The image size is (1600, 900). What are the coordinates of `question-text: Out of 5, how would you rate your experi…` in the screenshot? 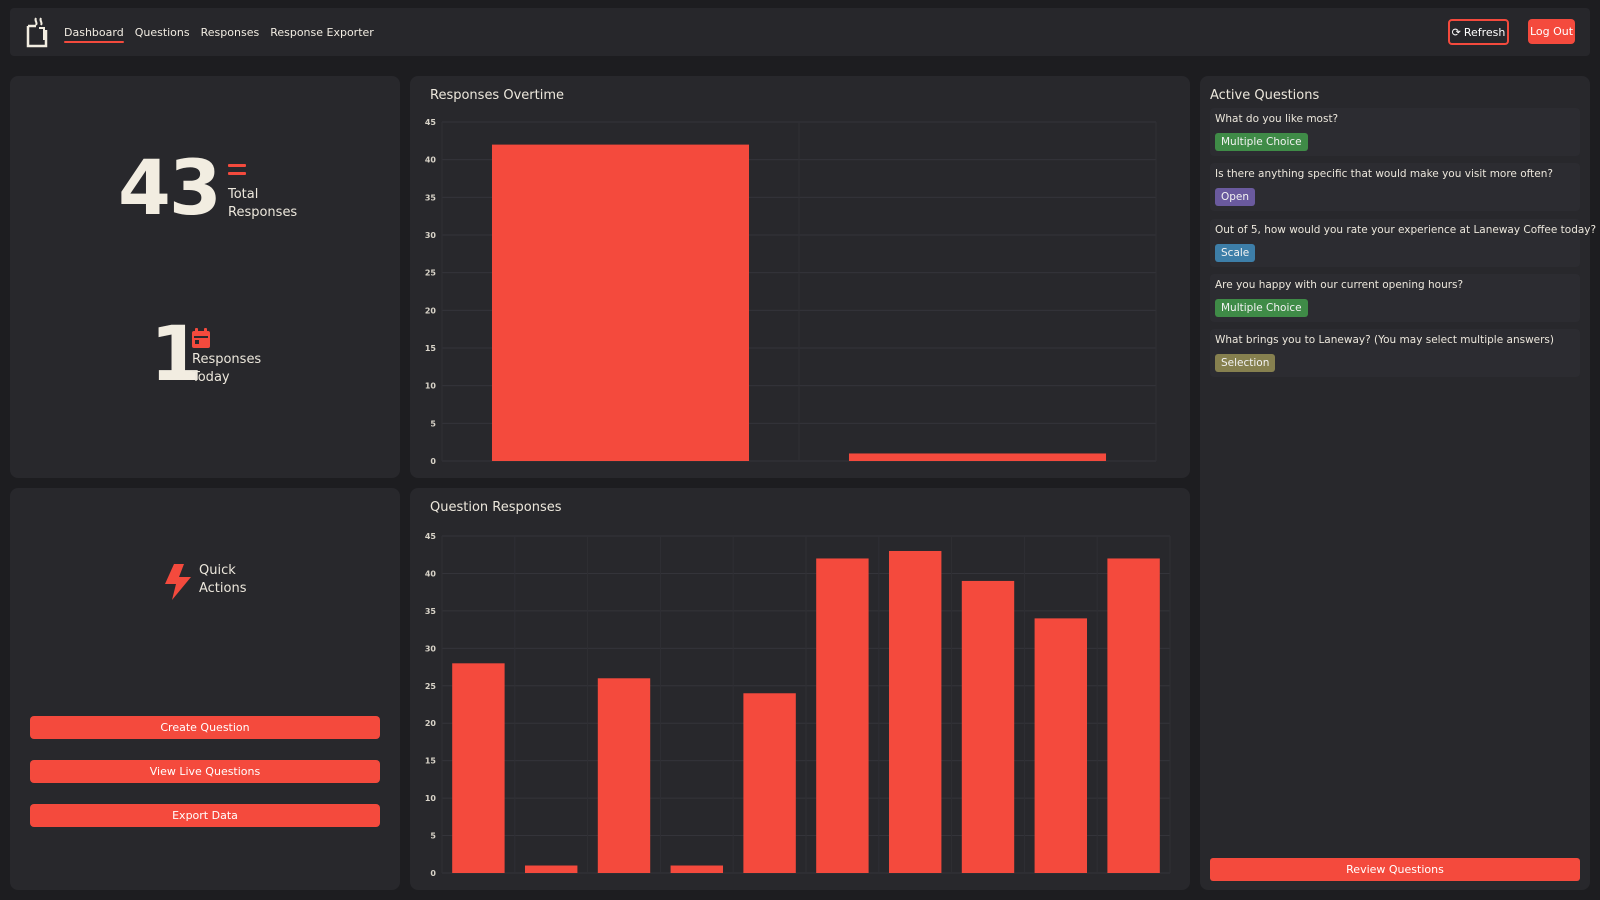 It's located at (1406, 230).